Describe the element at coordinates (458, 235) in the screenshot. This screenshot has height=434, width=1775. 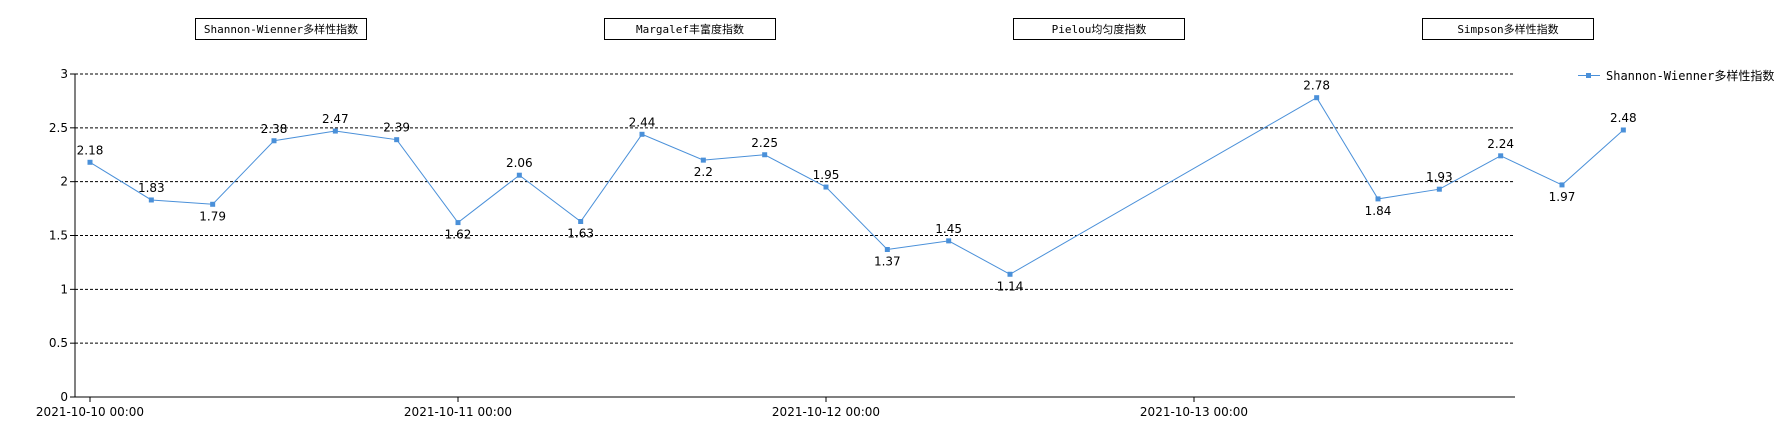
I see `data-label: 1.62` at that location.